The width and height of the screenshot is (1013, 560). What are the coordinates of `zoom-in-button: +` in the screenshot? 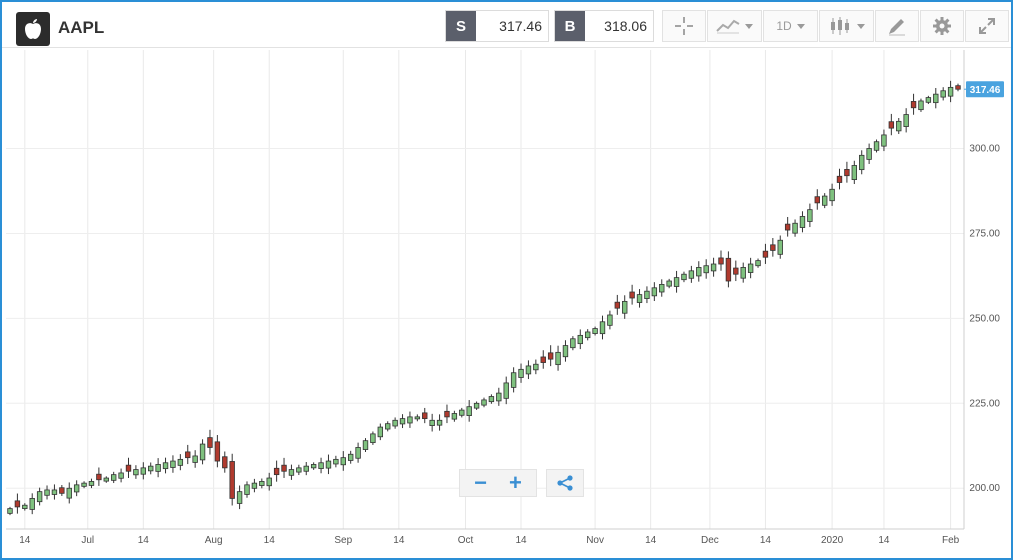 It's located at (515, 482).